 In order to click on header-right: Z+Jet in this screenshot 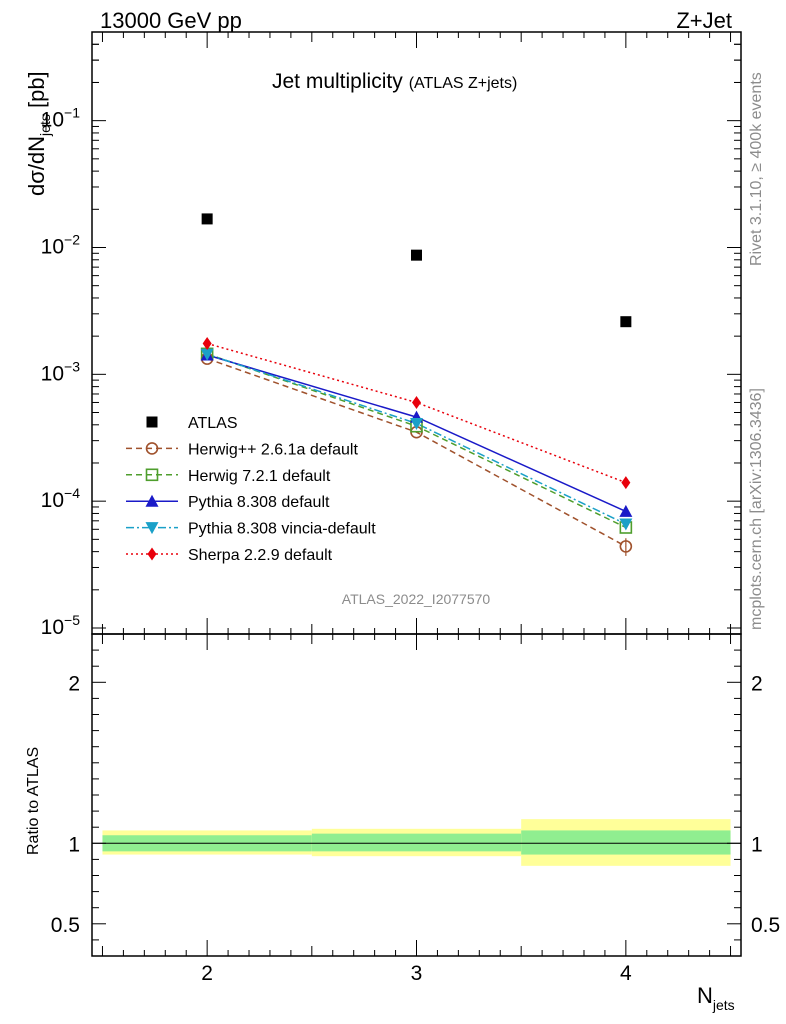, I will do `click(704, 20)`.